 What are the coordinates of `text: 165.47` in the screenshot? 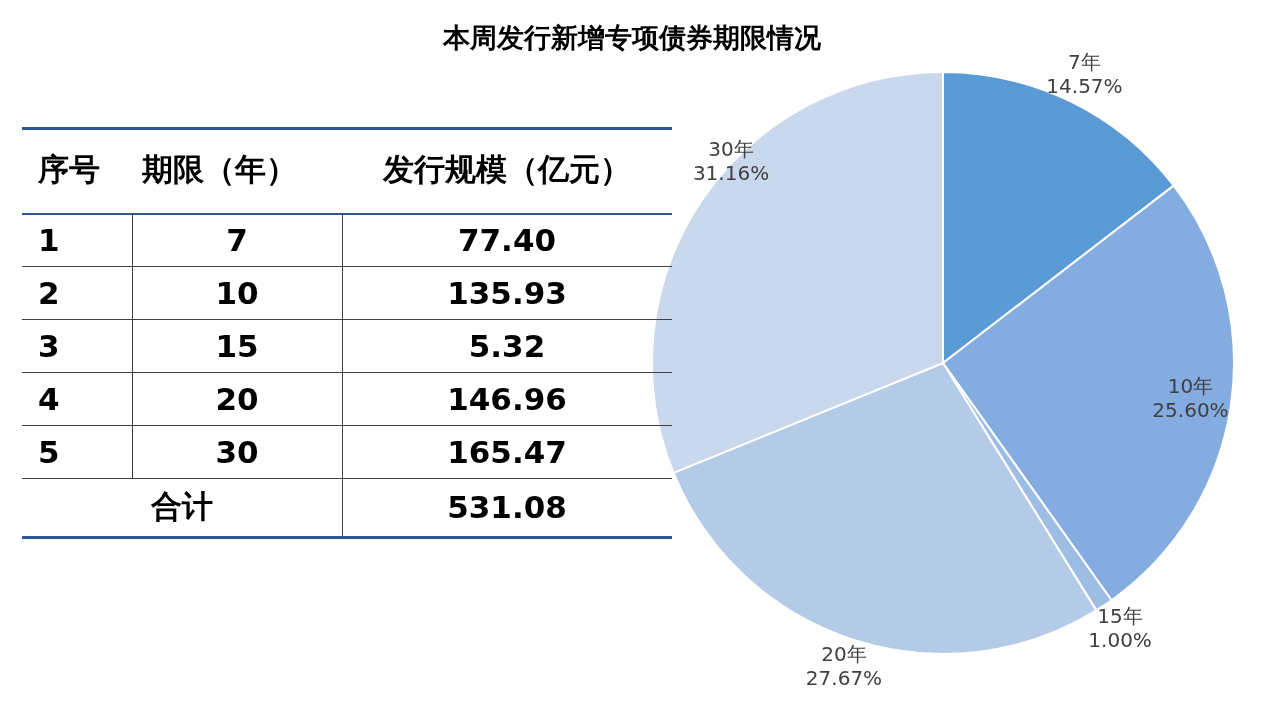 It's located at (507, 452).